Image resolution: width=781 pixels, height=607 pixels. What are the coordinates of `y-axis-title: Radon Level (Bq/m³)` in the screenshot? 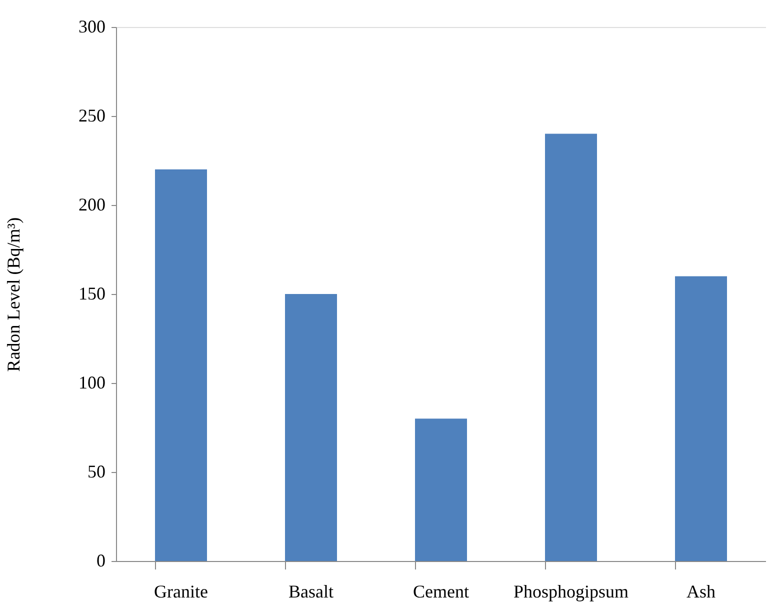 It's located at (14, 294).